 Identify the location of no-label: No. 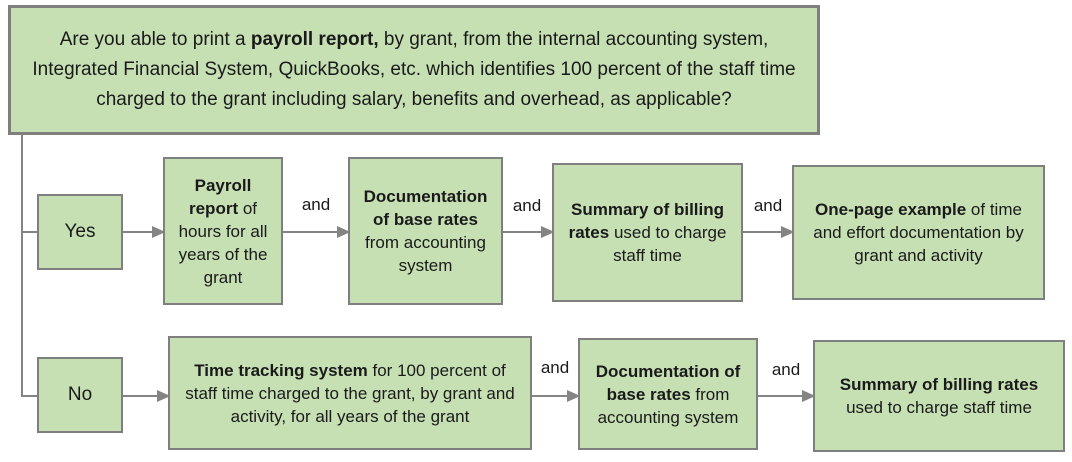
(80, 394).